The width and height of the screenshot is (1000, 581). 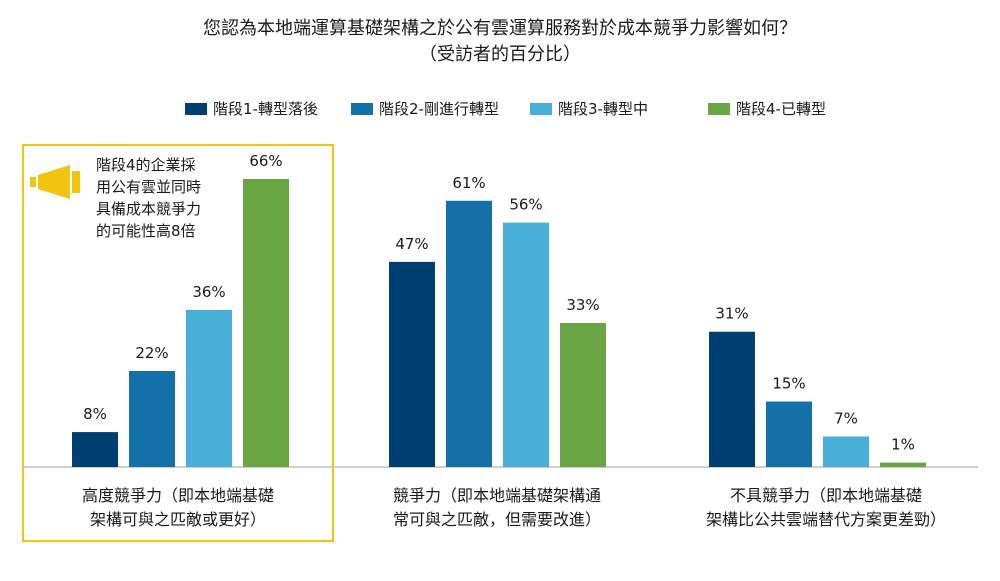 What do you see at coordinates (846, 418) in the screenshot?
I see `data-label-stage3-cat3: 7%` at bounding box center [846, 418].